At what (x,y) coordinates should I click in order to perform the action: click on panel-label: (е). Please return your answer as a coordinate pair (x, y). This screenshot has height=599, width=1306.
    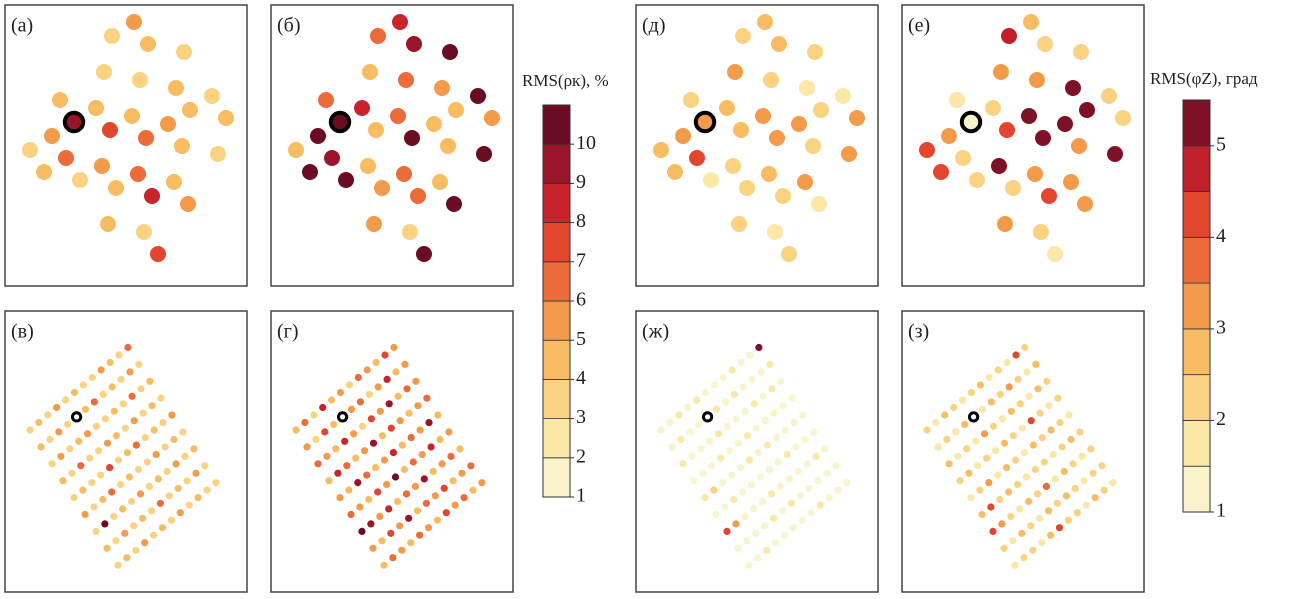
    Looking at the image, I should click on (919, 26).